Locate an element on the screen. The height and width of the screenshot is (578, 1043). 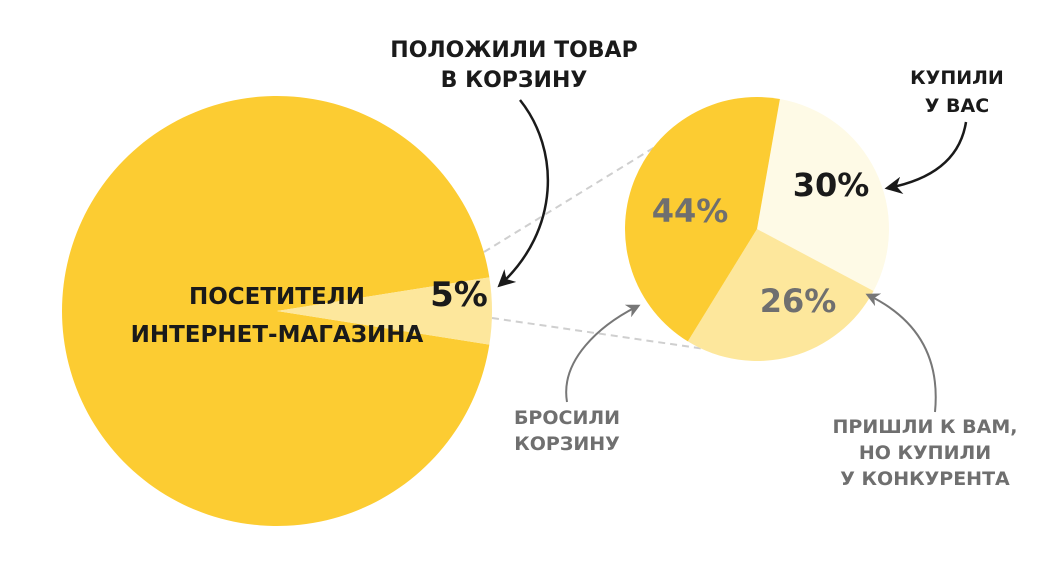
cart-callout-line2: В КОРЗИНУ is located at coordinates (514, 80).